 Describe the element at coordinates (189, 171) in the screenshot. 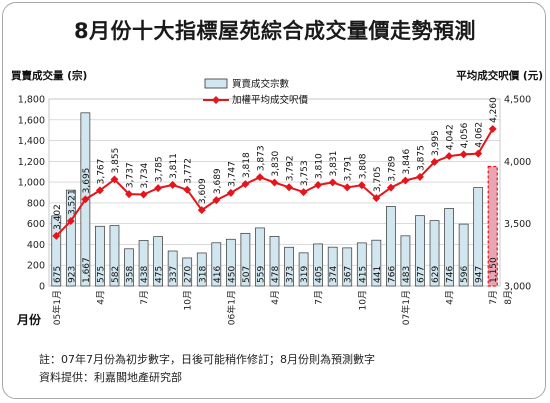

I see `price-label: 3,772` at that location.